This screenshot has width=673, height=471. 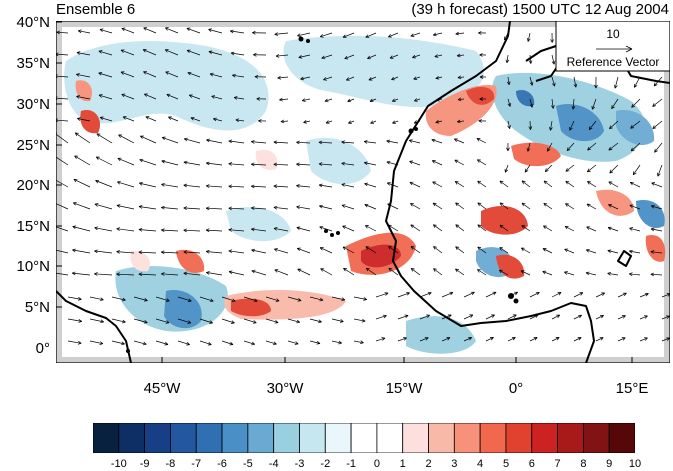 What do you see at coordinates (162, 388) in the screenshot?
I see `lon-label: 45°W` at bounding box center [162, 388].